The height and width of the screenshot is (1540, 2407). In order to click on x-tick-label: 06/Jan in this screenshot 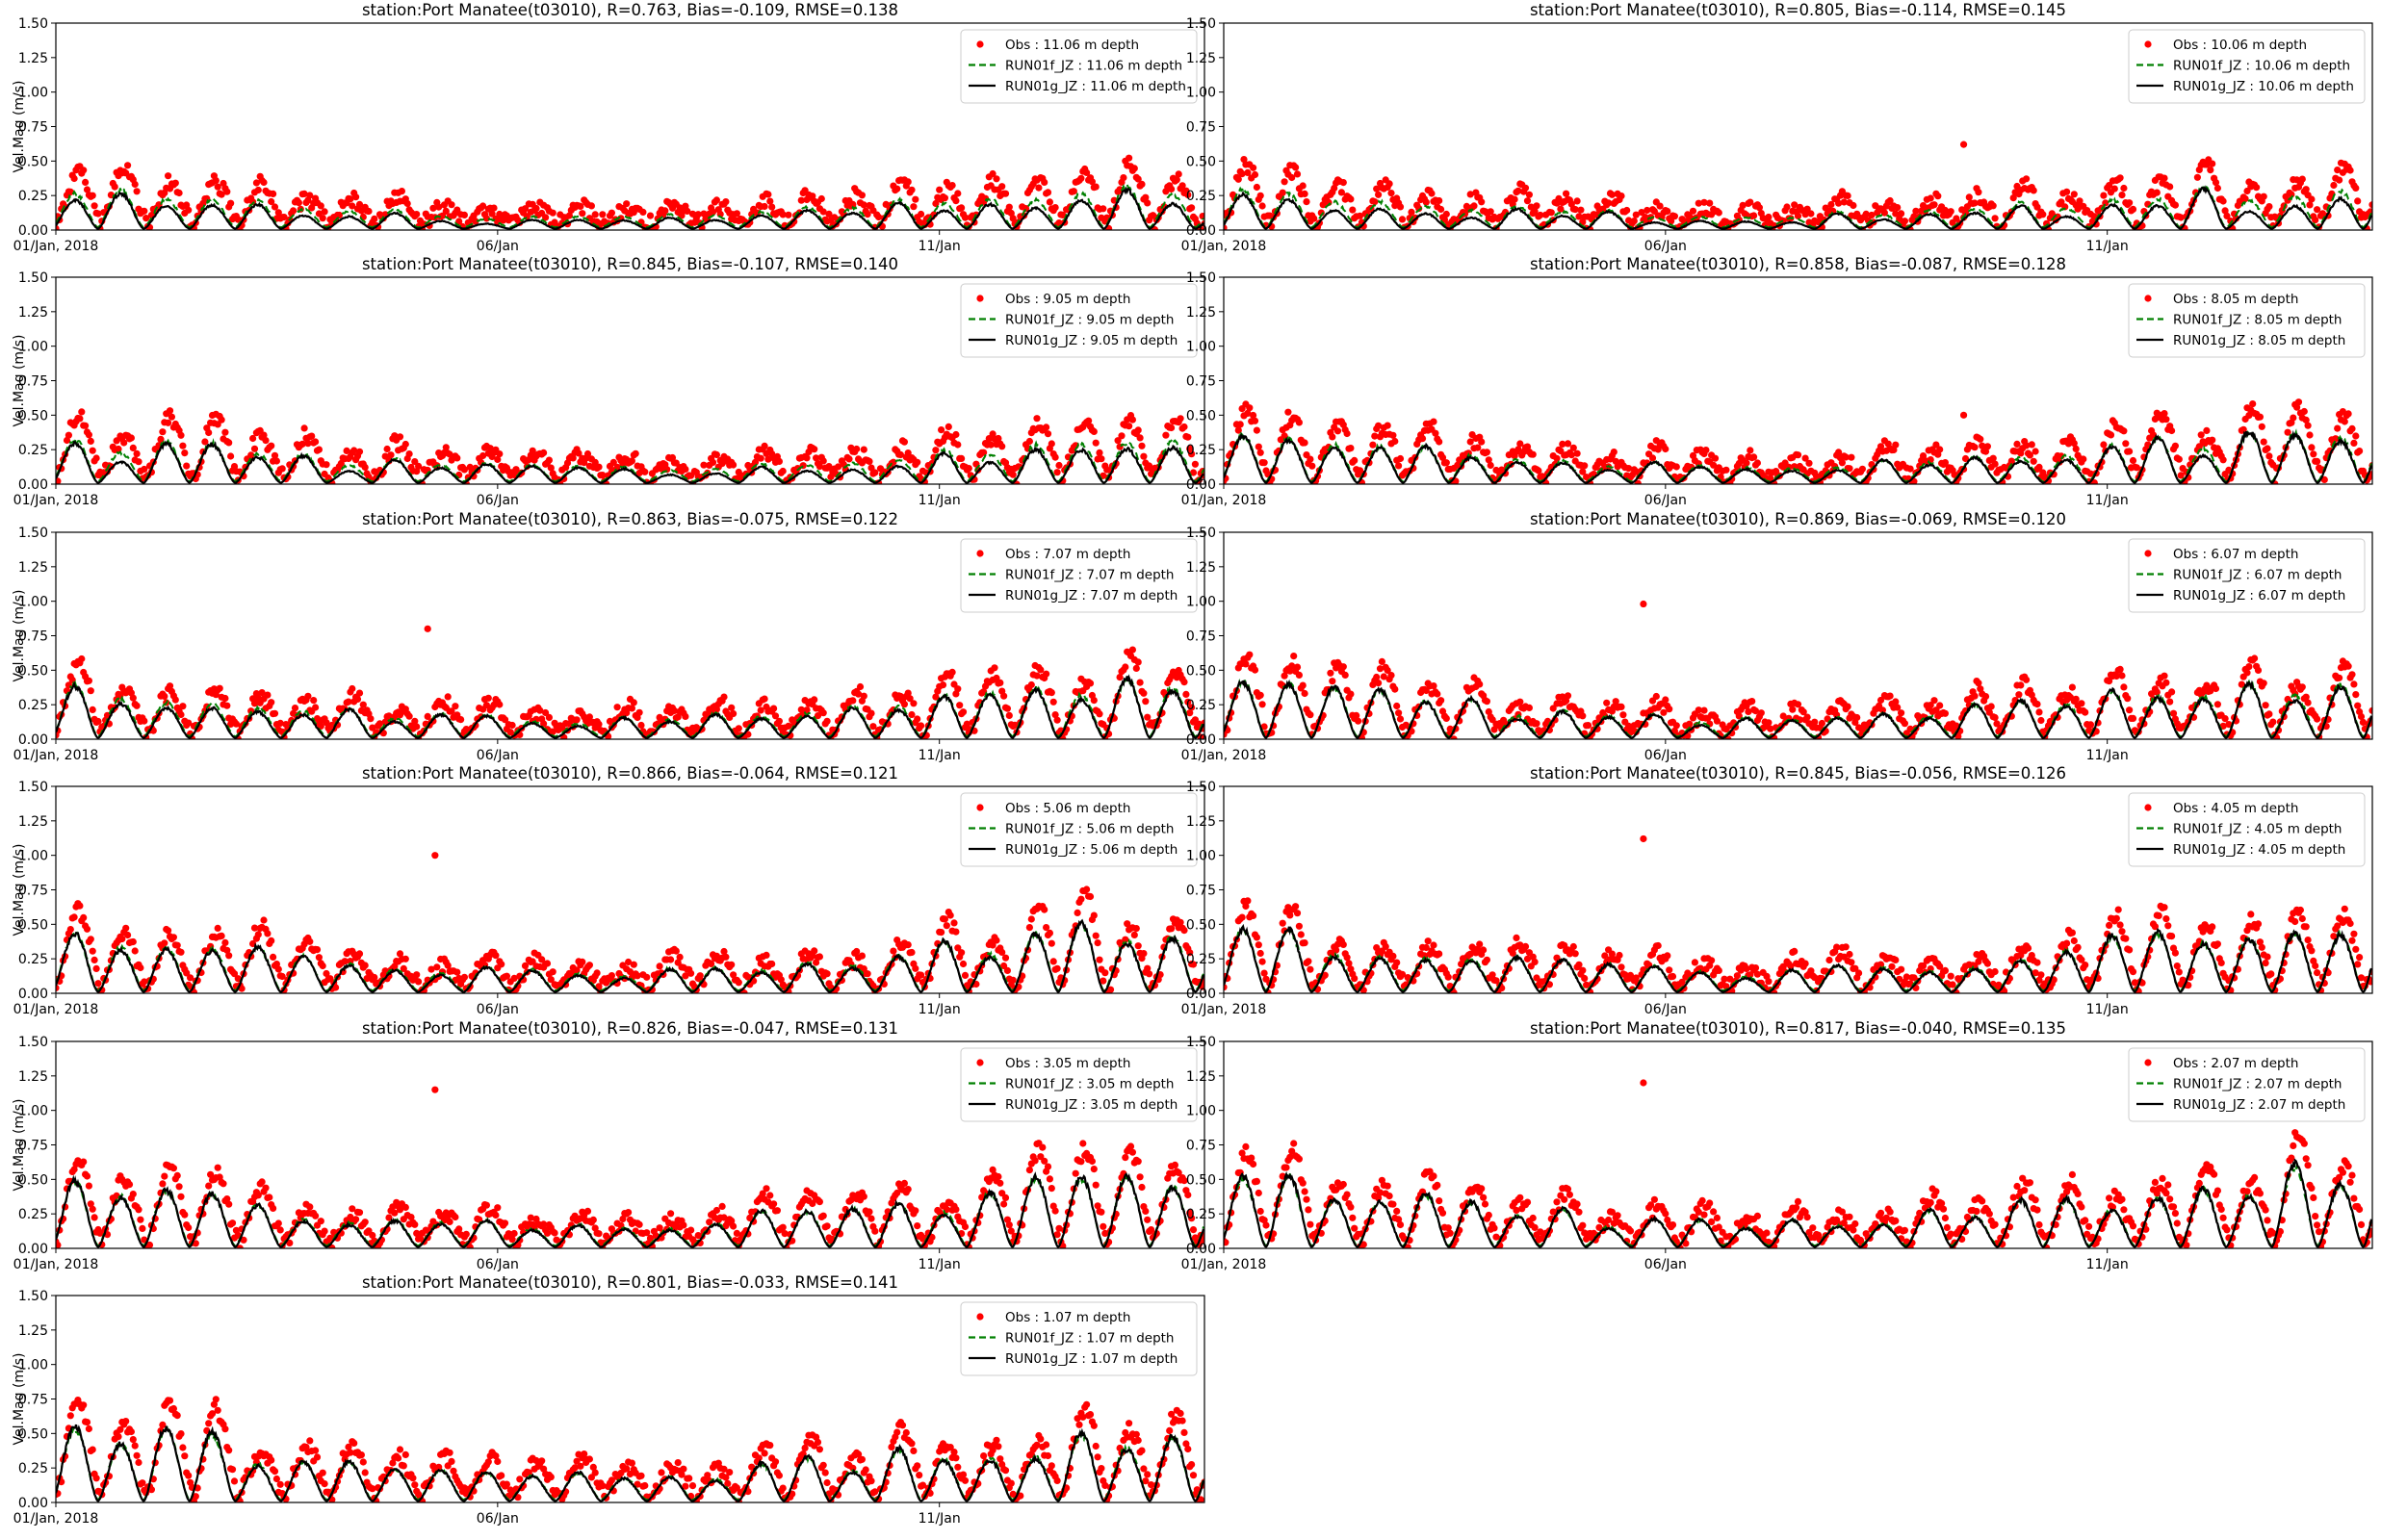, I will do `click(1665, 1009)`.